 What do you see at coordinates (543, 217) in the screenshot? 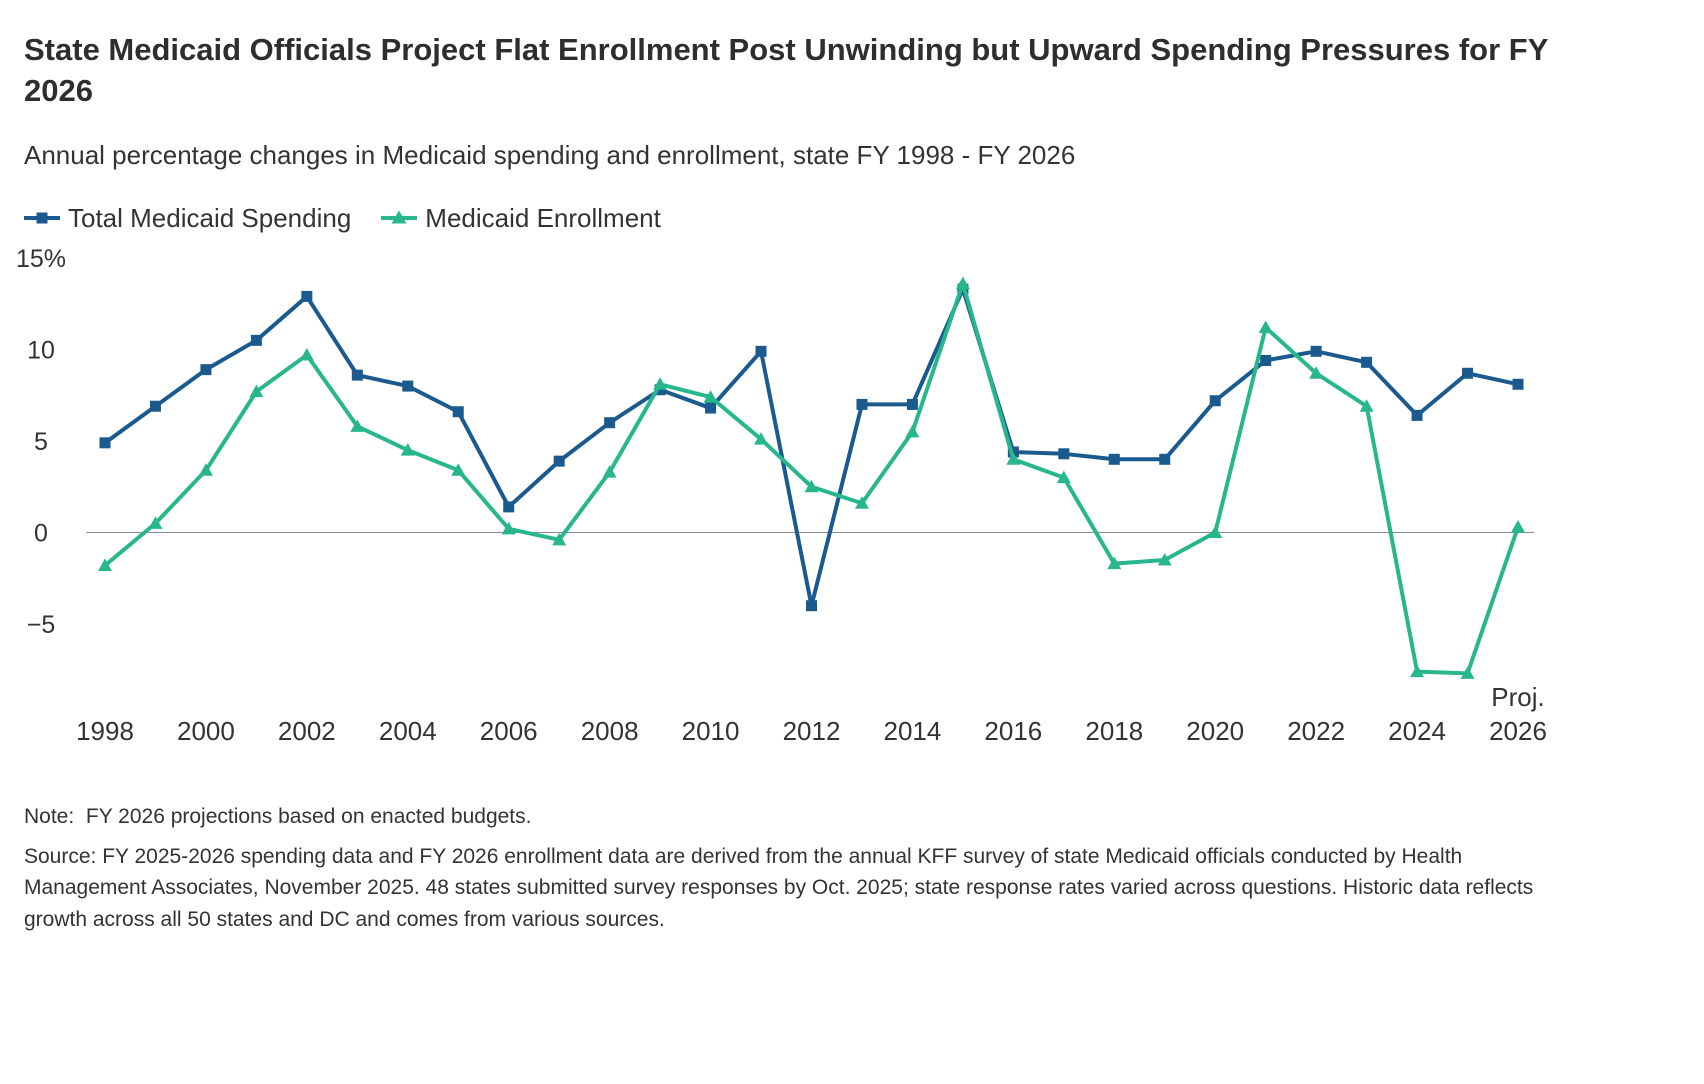
I see `legend-label-enrollment: Medicaid Enrollment` at bounding box center [543, 217].